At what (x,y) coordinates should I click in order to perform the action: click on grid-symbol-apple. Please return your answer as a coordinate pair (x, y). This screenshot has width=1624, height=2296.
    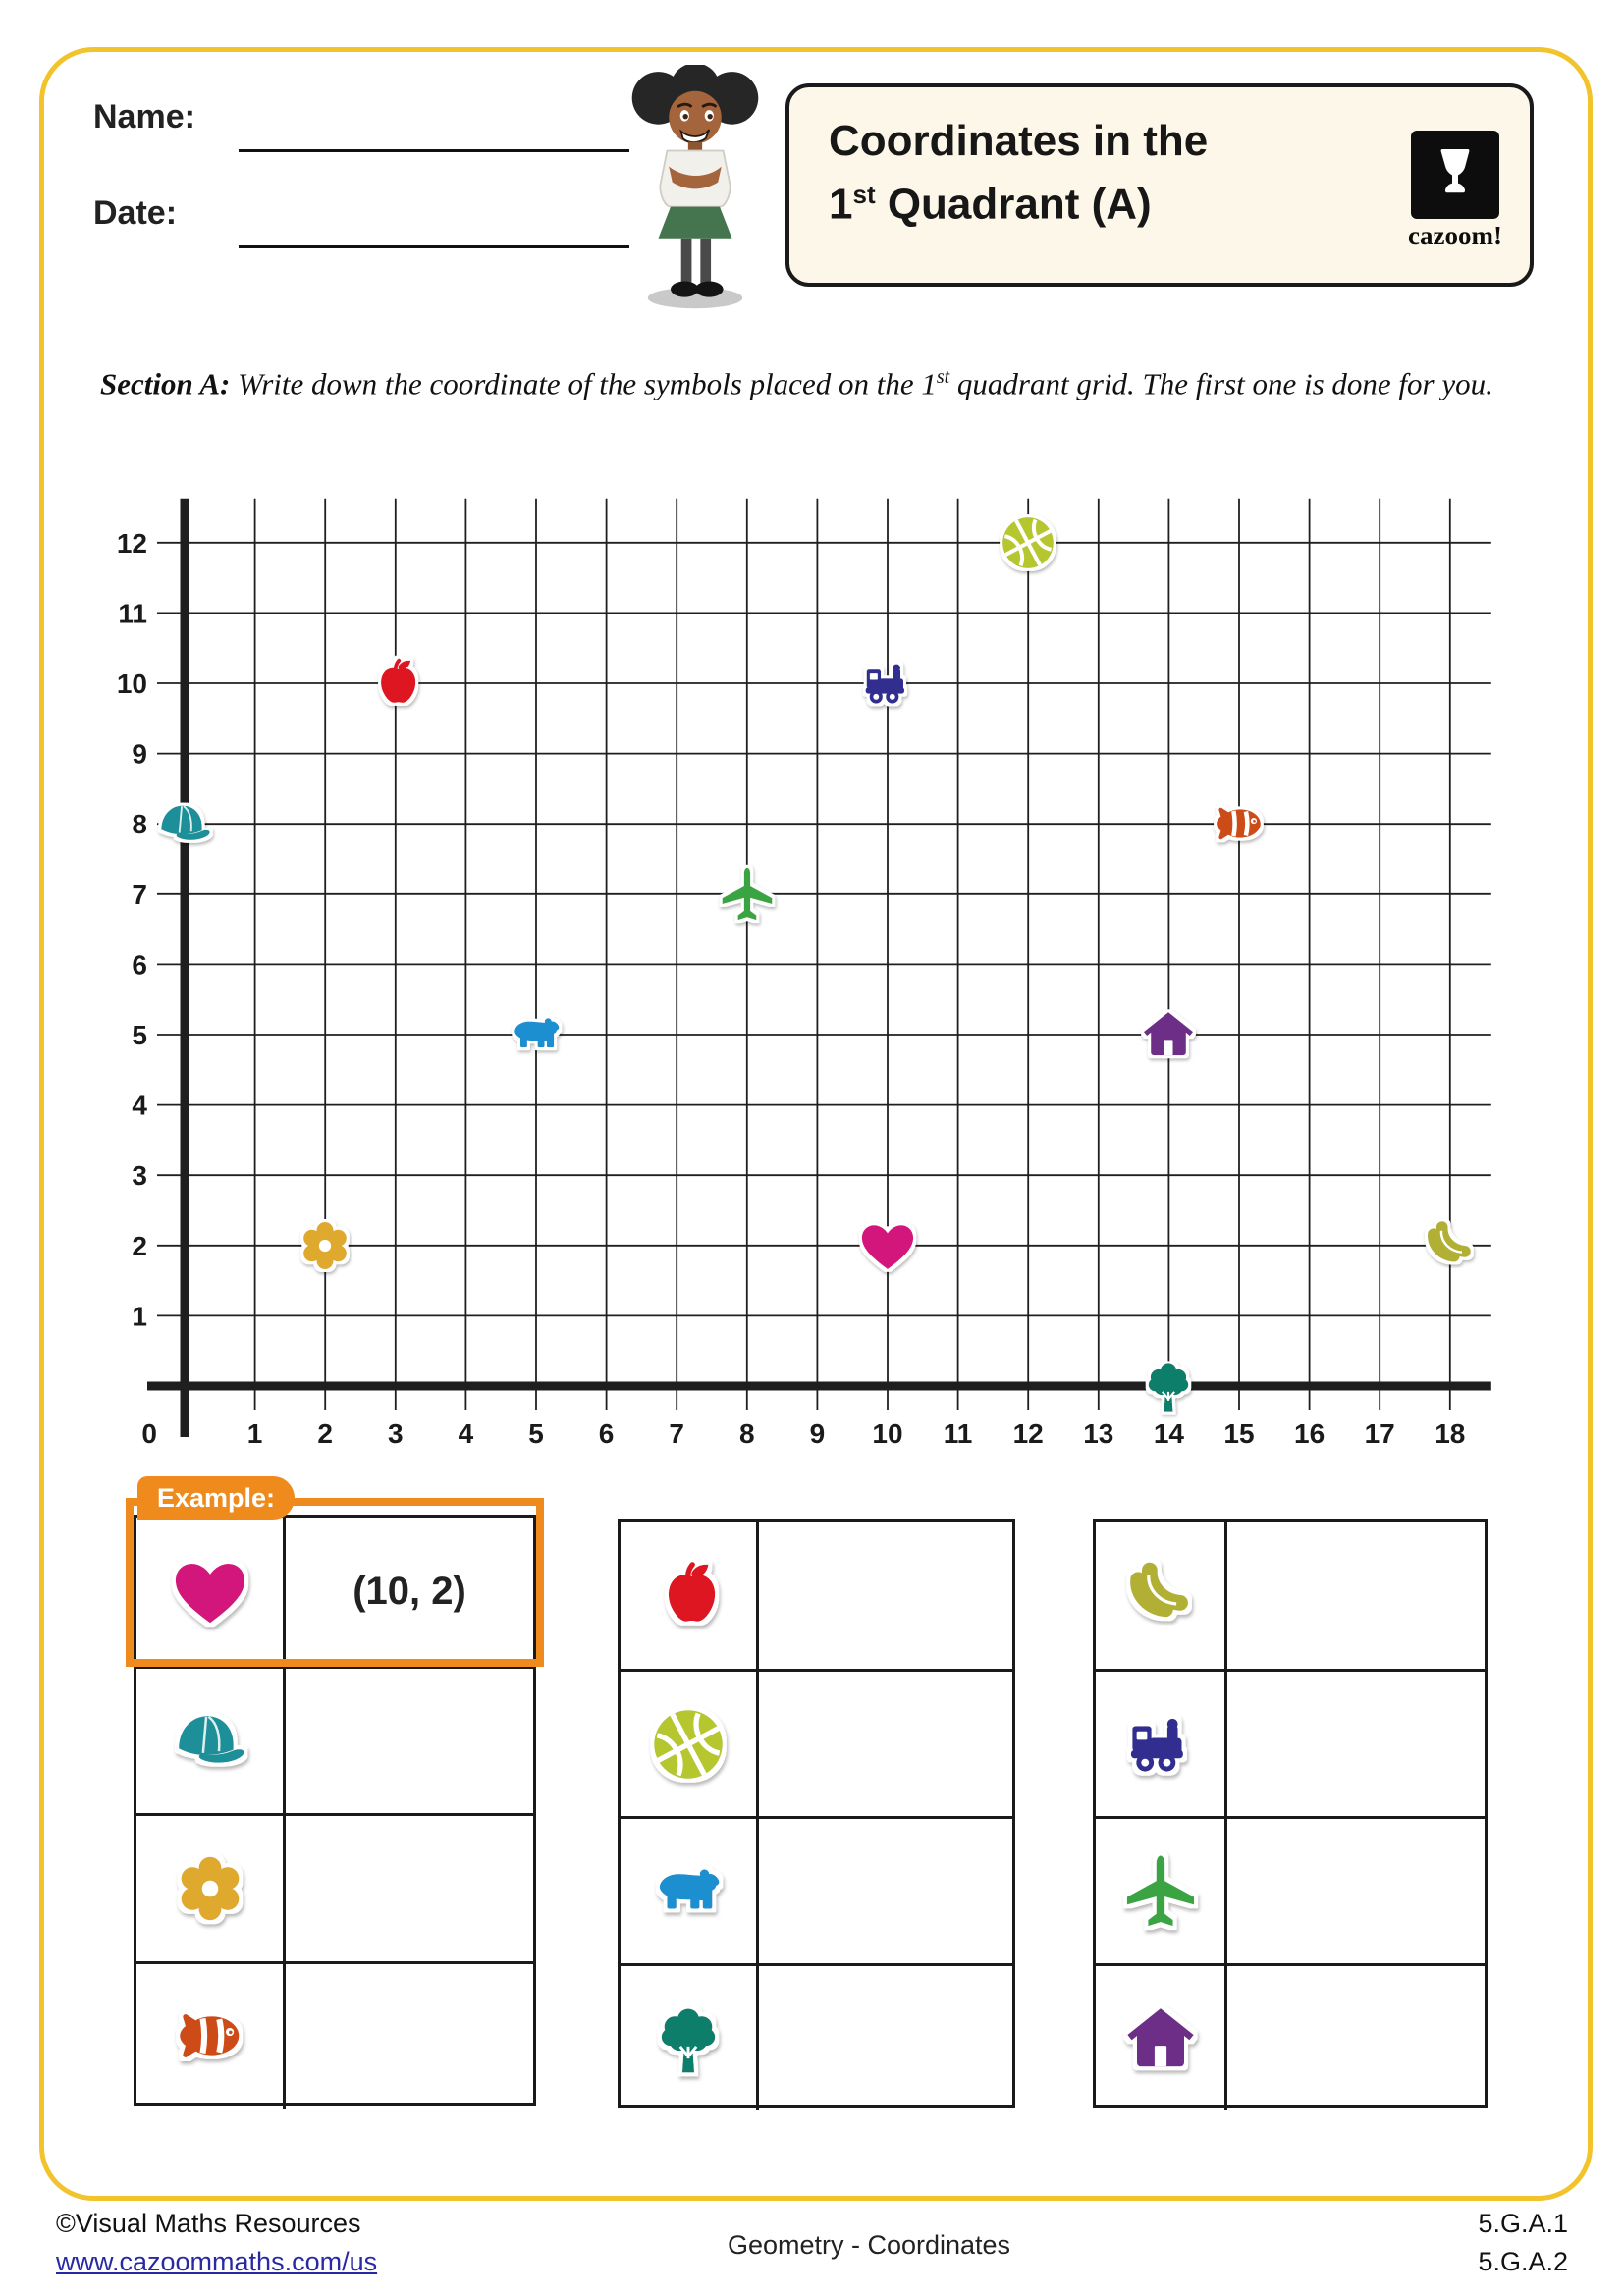
    Looking at the image, I should click on (395, 683).